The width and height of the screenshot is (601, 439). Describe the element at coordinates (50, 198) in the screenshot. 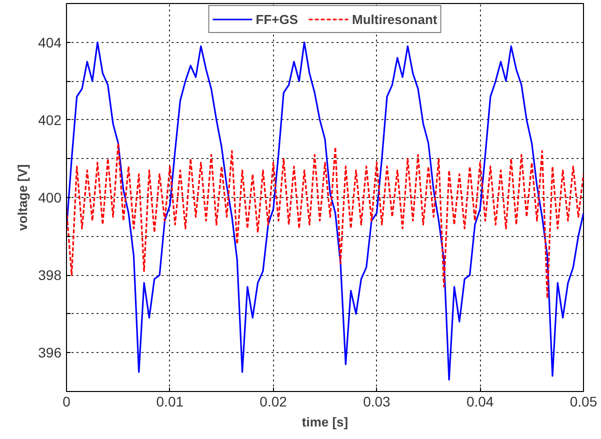

I see `y-tick-label: 400` at that location.